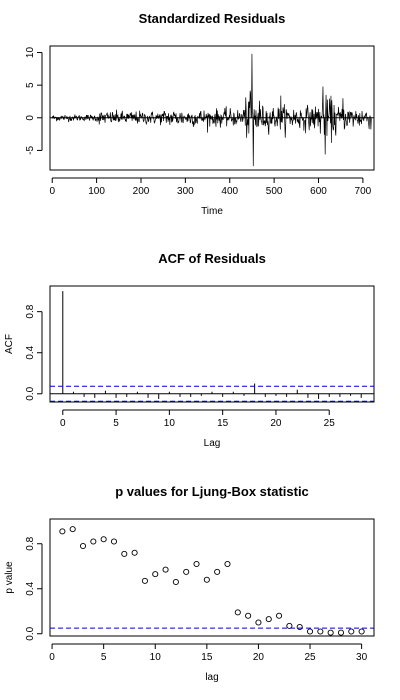  Describe the element at coordinates (9, 344) in the screenshot. I see `y-axis-label: ACF` at that location.